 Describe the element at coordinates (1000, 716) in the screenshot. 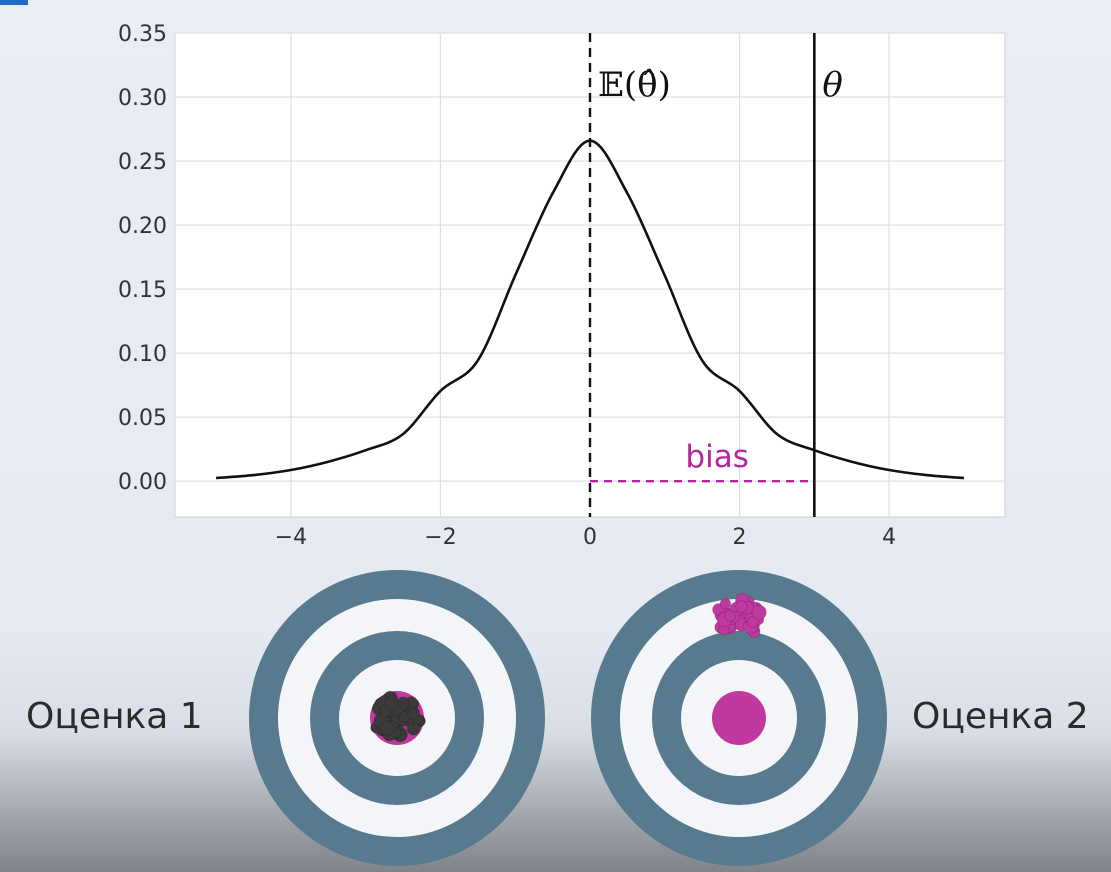

I see `target-2-label: Оценка 2` at that location.